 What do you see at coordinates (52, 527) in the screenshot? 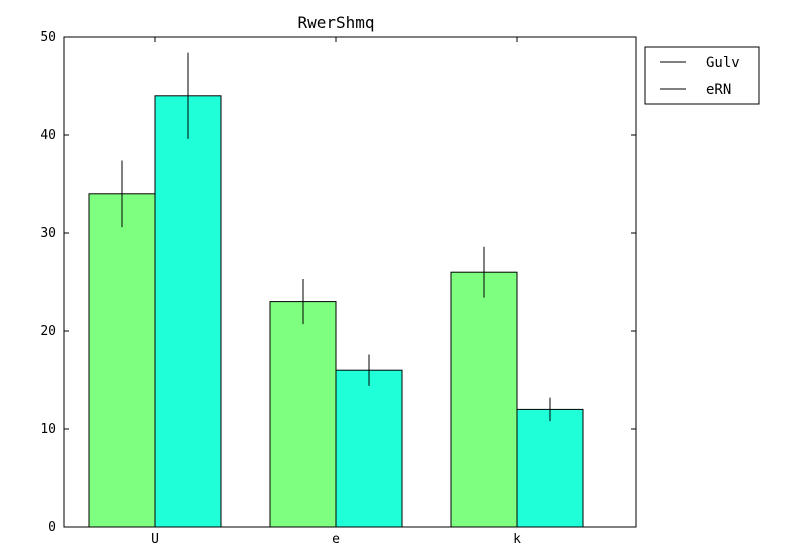
I see `y-tick-label: 0` at bounding box center [52, 527].